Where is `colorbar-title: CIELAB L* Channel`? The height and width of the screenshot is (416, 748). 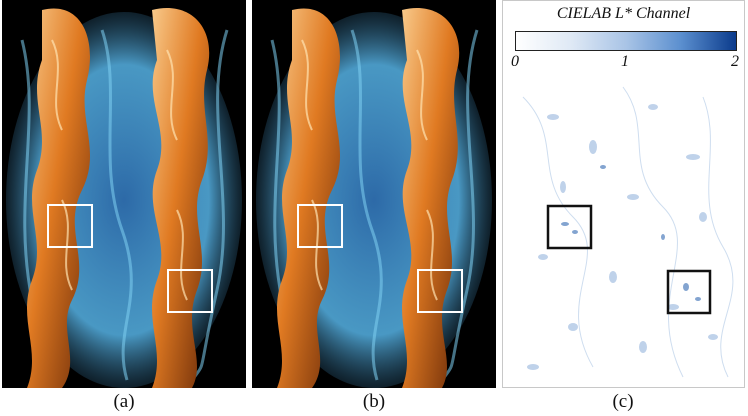
colorbar-title: CIELAB L* Channel is located at coordinates (623, 13).